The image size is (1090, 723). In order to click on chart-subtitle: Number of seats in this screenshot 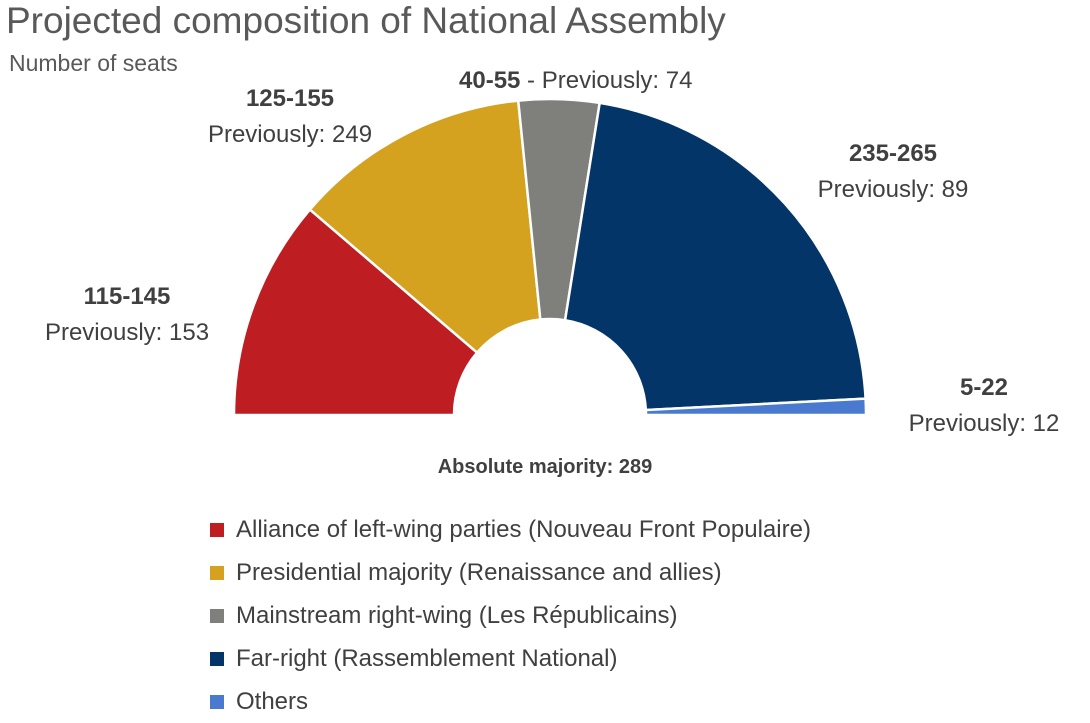, I will do `click(93, 63)`.